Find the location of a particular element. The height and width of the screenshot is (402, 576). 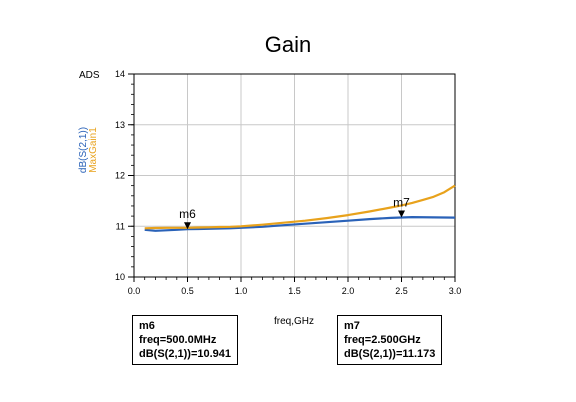

y-axis-label-maxgain: MaxGain1 is located at coordinates (93, 150).